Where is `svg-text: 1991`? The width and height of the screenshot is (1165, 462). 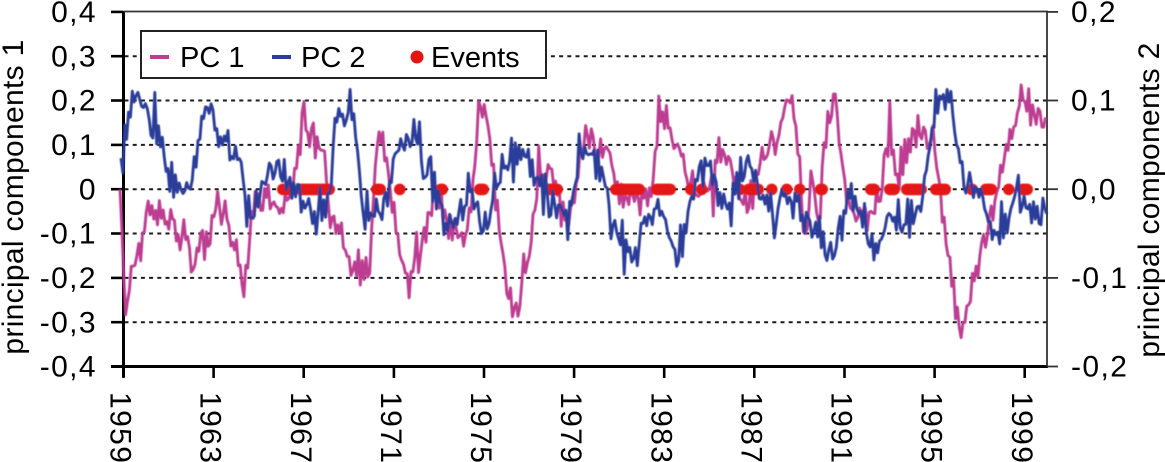
svg-text: 1991 is located at coordinates (841, 427).